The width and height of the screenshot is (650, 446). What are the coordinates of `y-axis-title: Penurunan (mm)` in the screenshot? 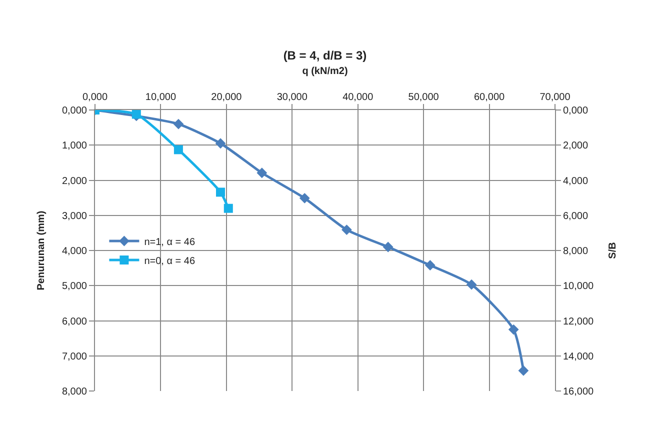 It's located at (41, 250).